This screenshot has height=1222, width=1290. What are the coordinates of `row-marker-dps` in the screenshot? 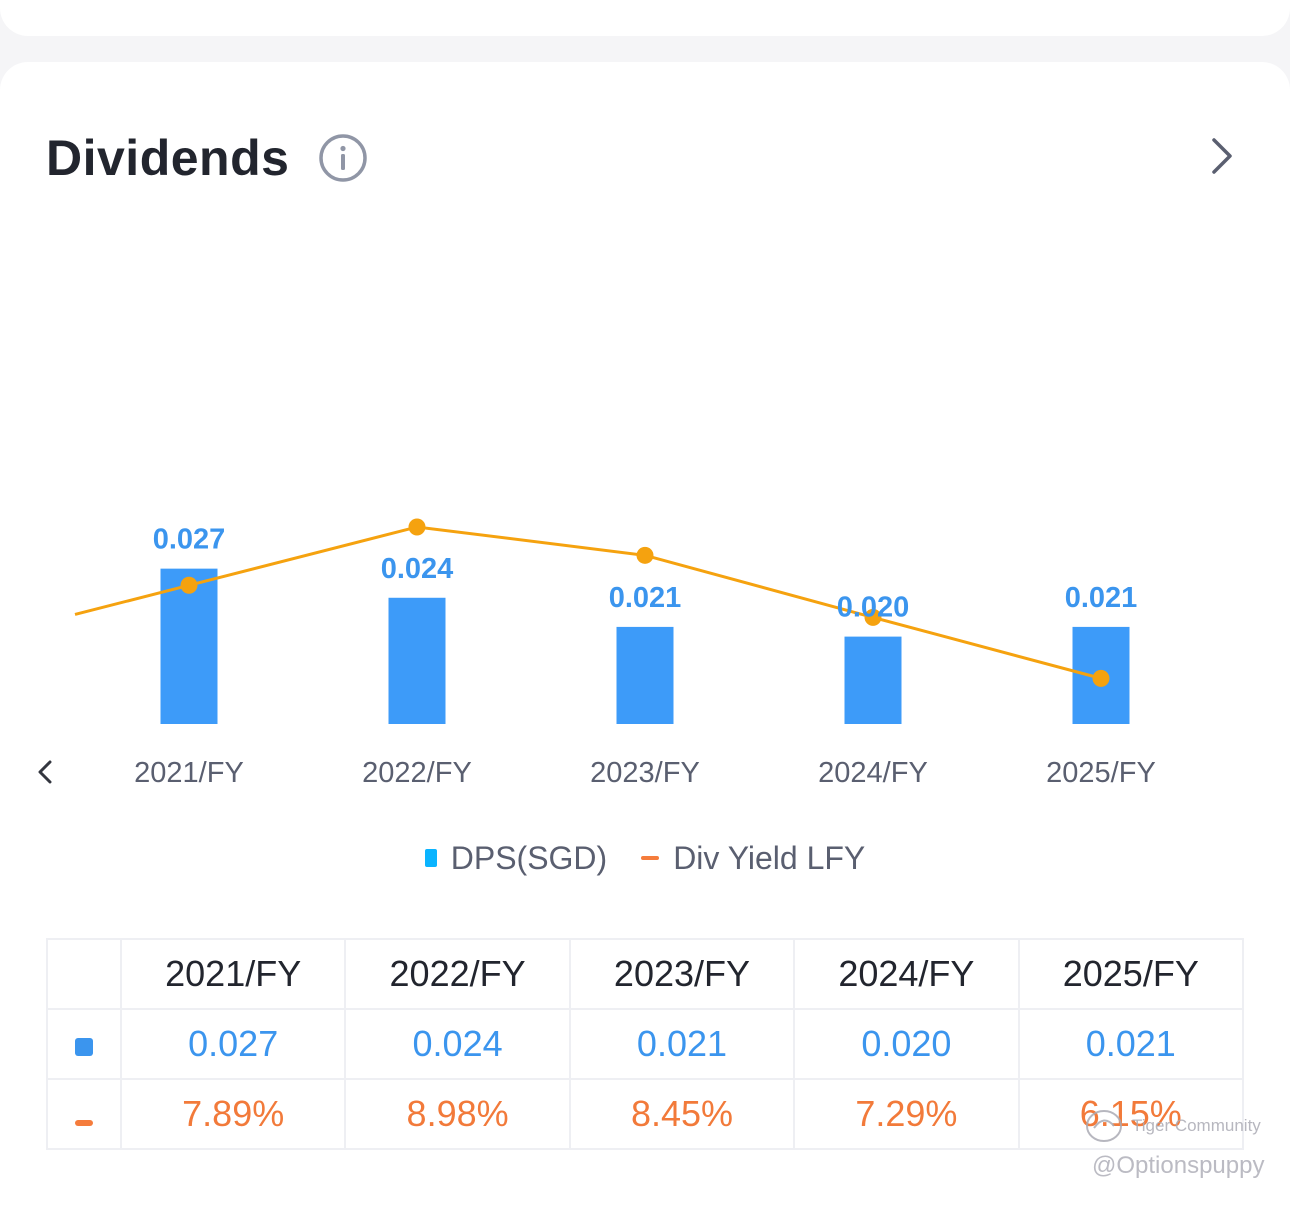 It's located at (84, 1044).